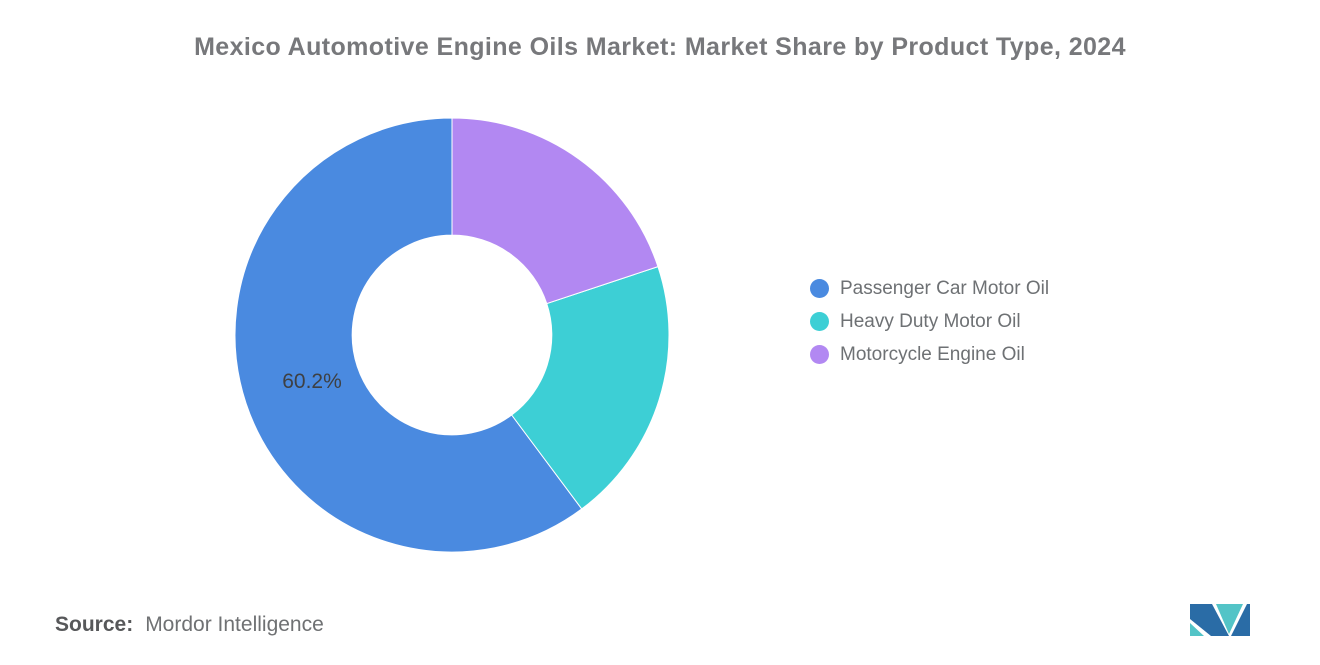 This screenshot has height=665, width=1320. I want to click on legend-item-heavy-duty-motor-oil: Heavy Duty Motor Oil, so click(929, 321).